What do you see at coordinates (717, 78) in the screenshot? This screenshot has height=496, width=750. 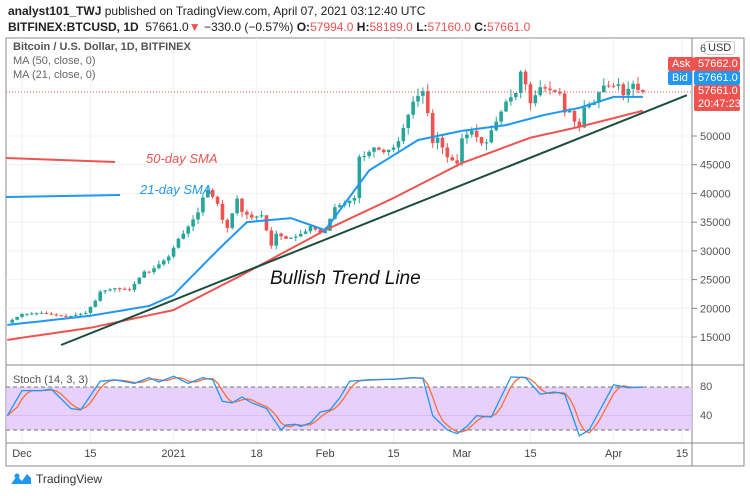 I see `bid-price: 57661.0` at bounding box center [717, 78].